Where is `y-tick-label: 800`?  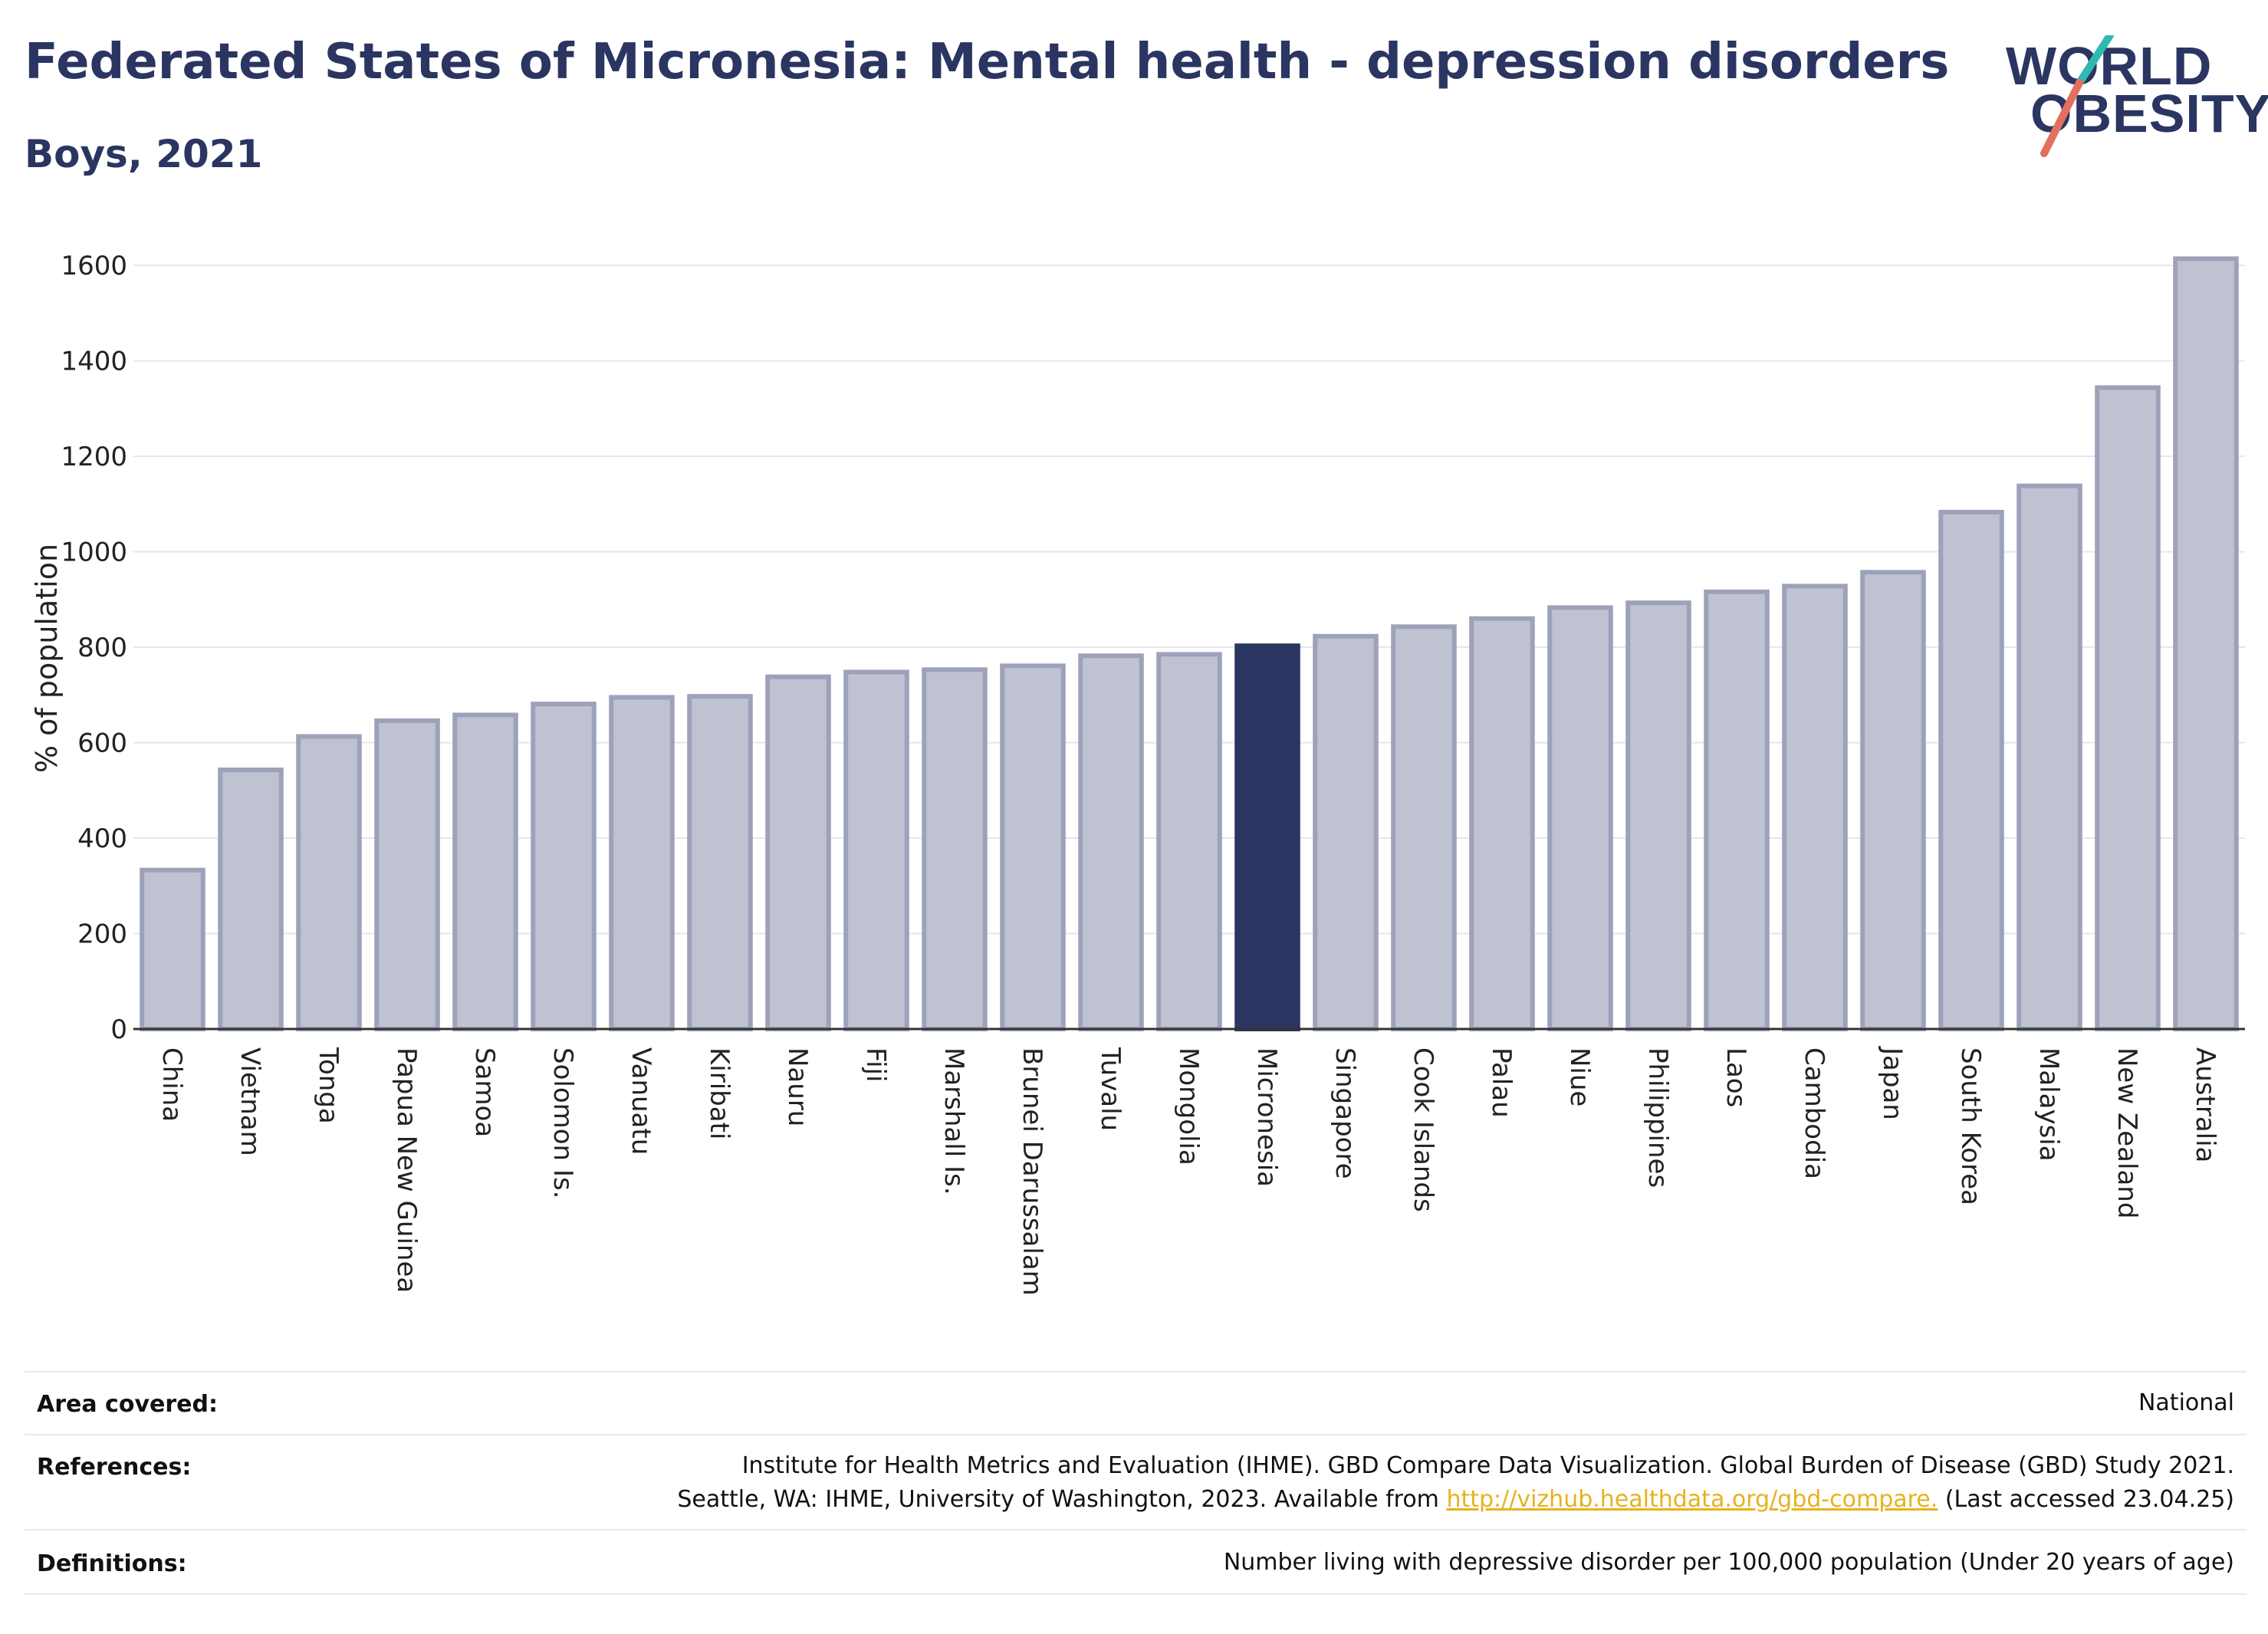
y-tick-label: 800 is located at coordinates (102, 648).